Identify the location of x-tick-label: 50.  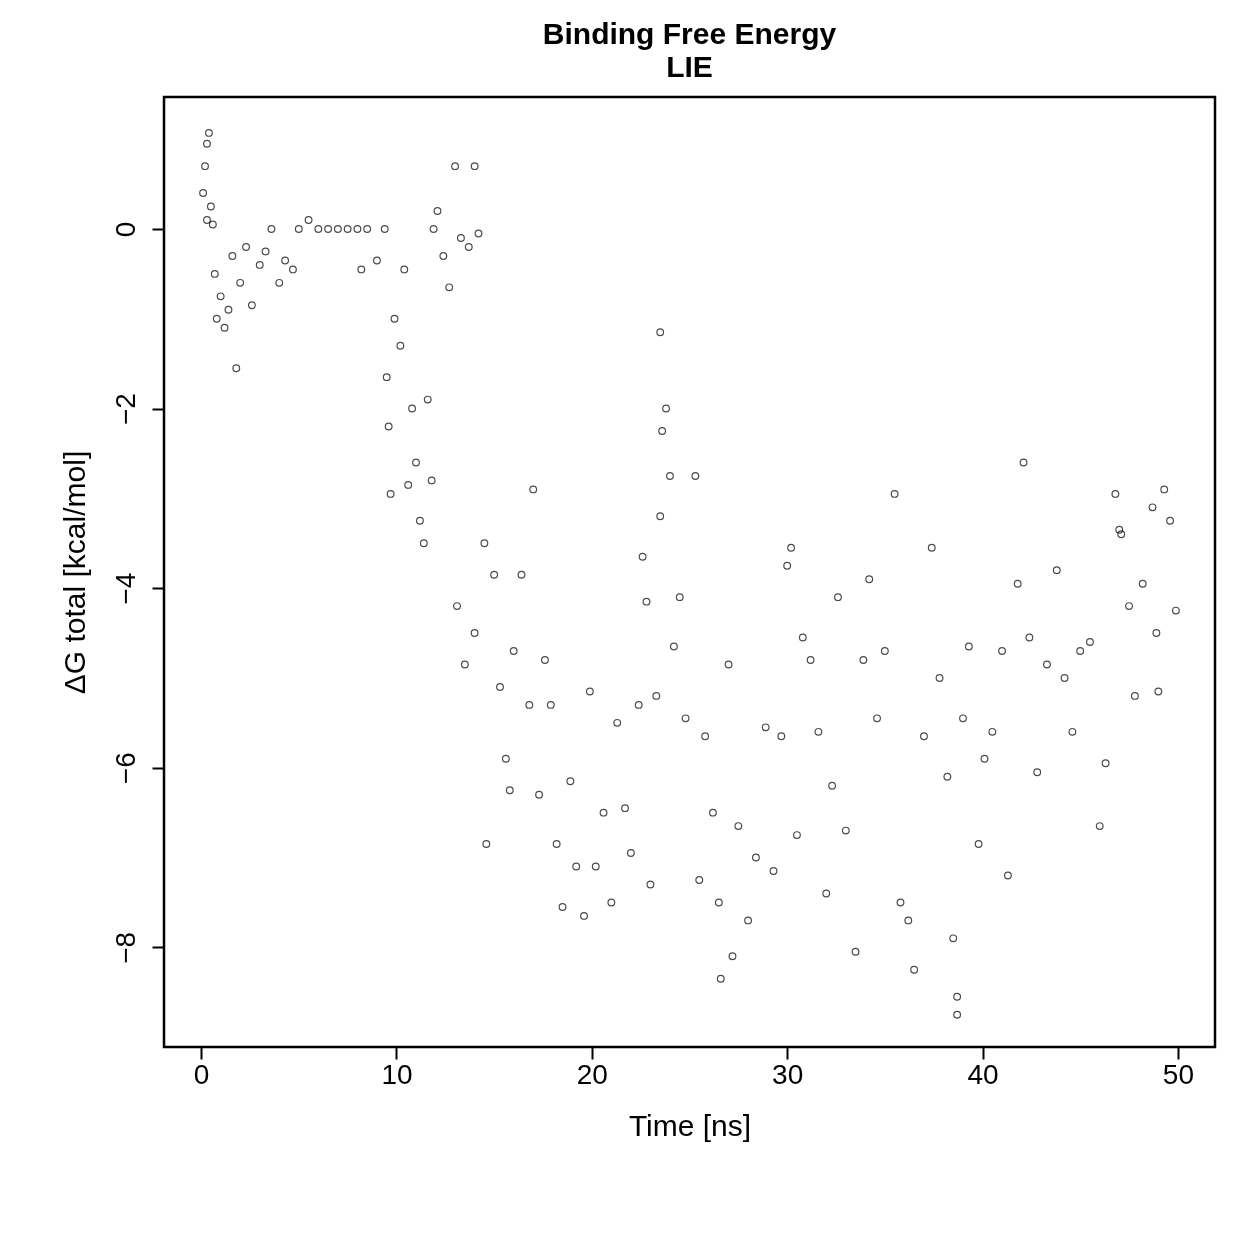
(1178, 1074).